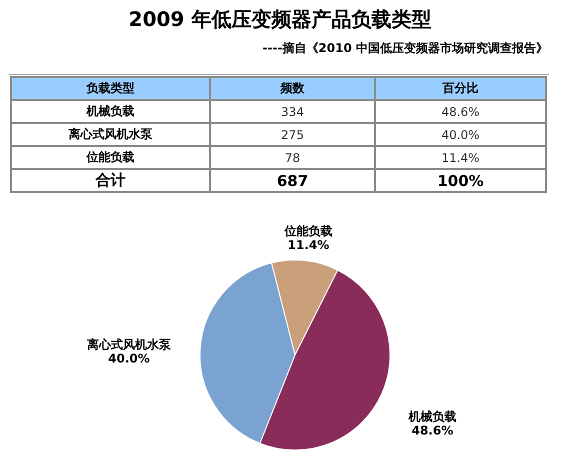 The image size is (572, 471). I want to click on text: 合计, so click(110, 180).